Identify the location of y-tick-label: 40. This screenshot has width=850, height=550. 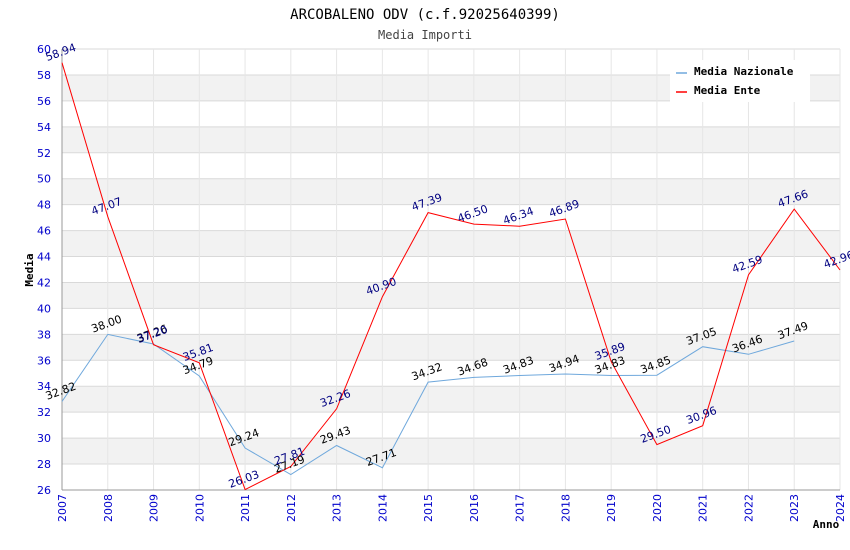
(44, 308).